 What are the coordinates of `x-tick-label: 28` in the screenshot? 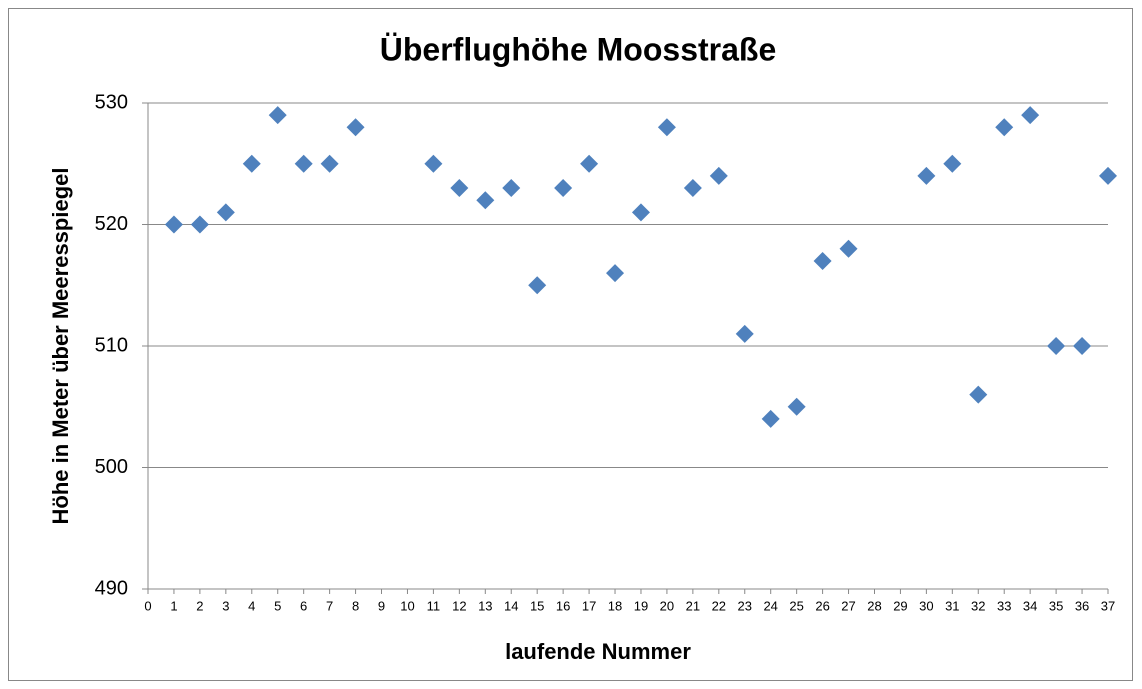 It's located at (874, 605).